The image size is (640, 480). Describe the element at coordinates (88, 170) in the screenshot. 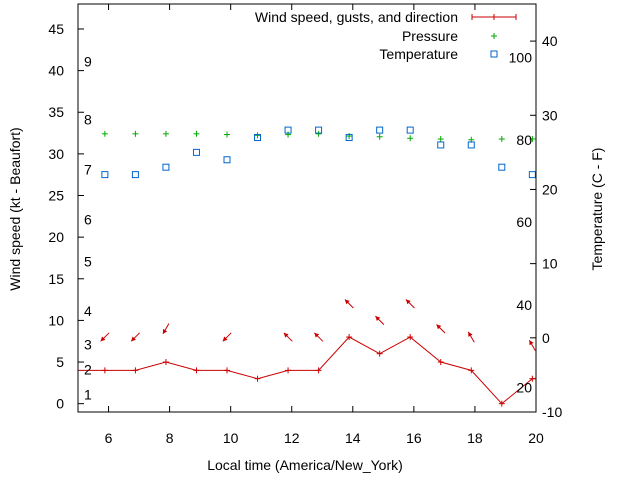

I see `beaufort-label: 7` at that location.